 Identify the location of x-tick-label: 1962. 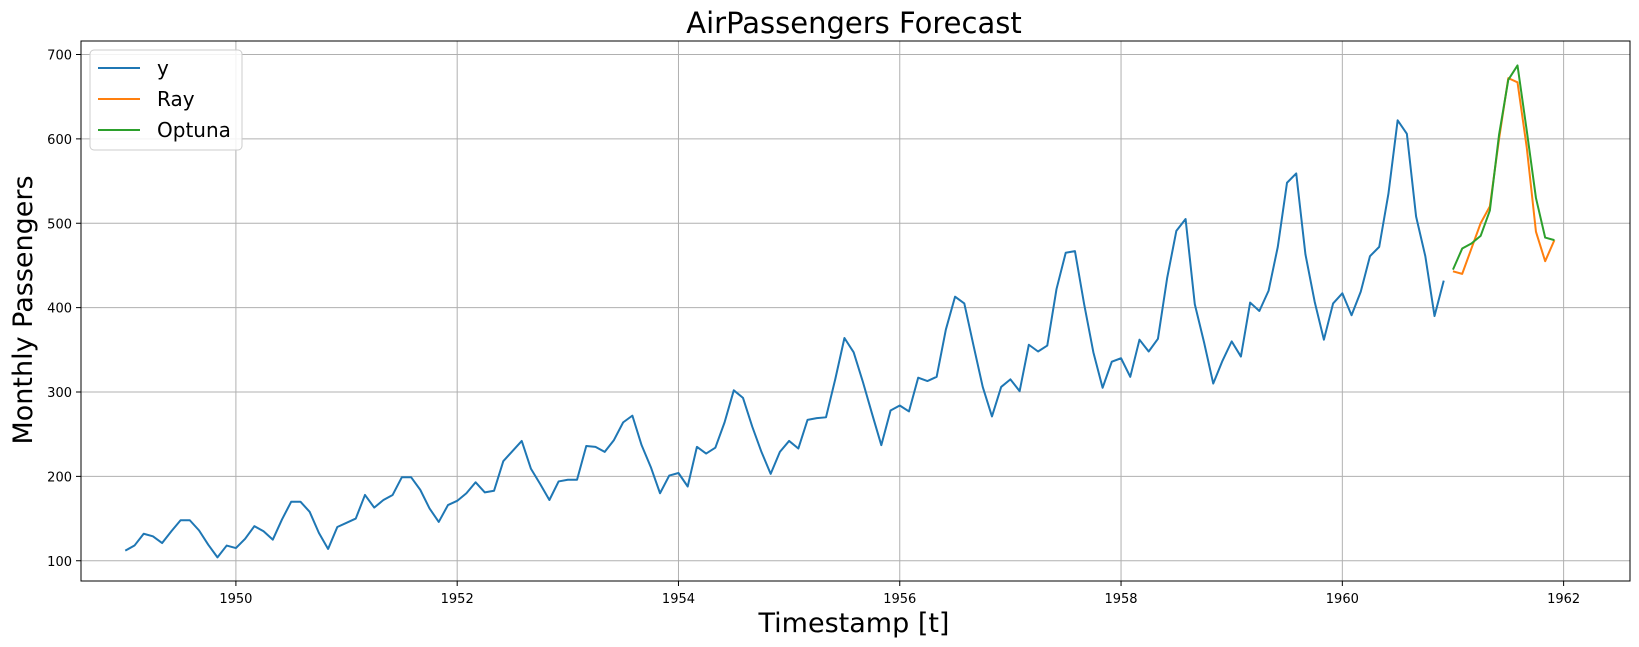
(1563, 599).